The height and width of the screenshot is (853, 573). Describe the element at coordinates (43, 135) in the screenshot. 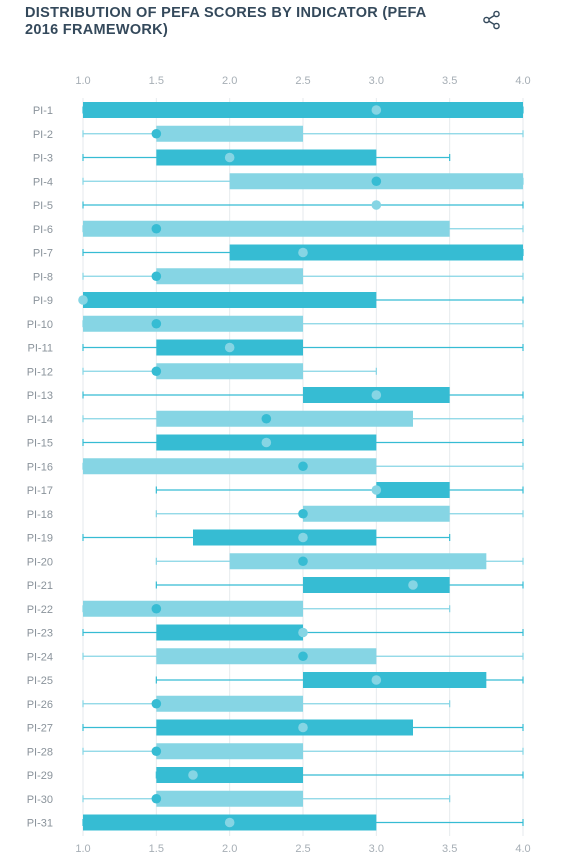

I see `category-label: PI-2` at that location.